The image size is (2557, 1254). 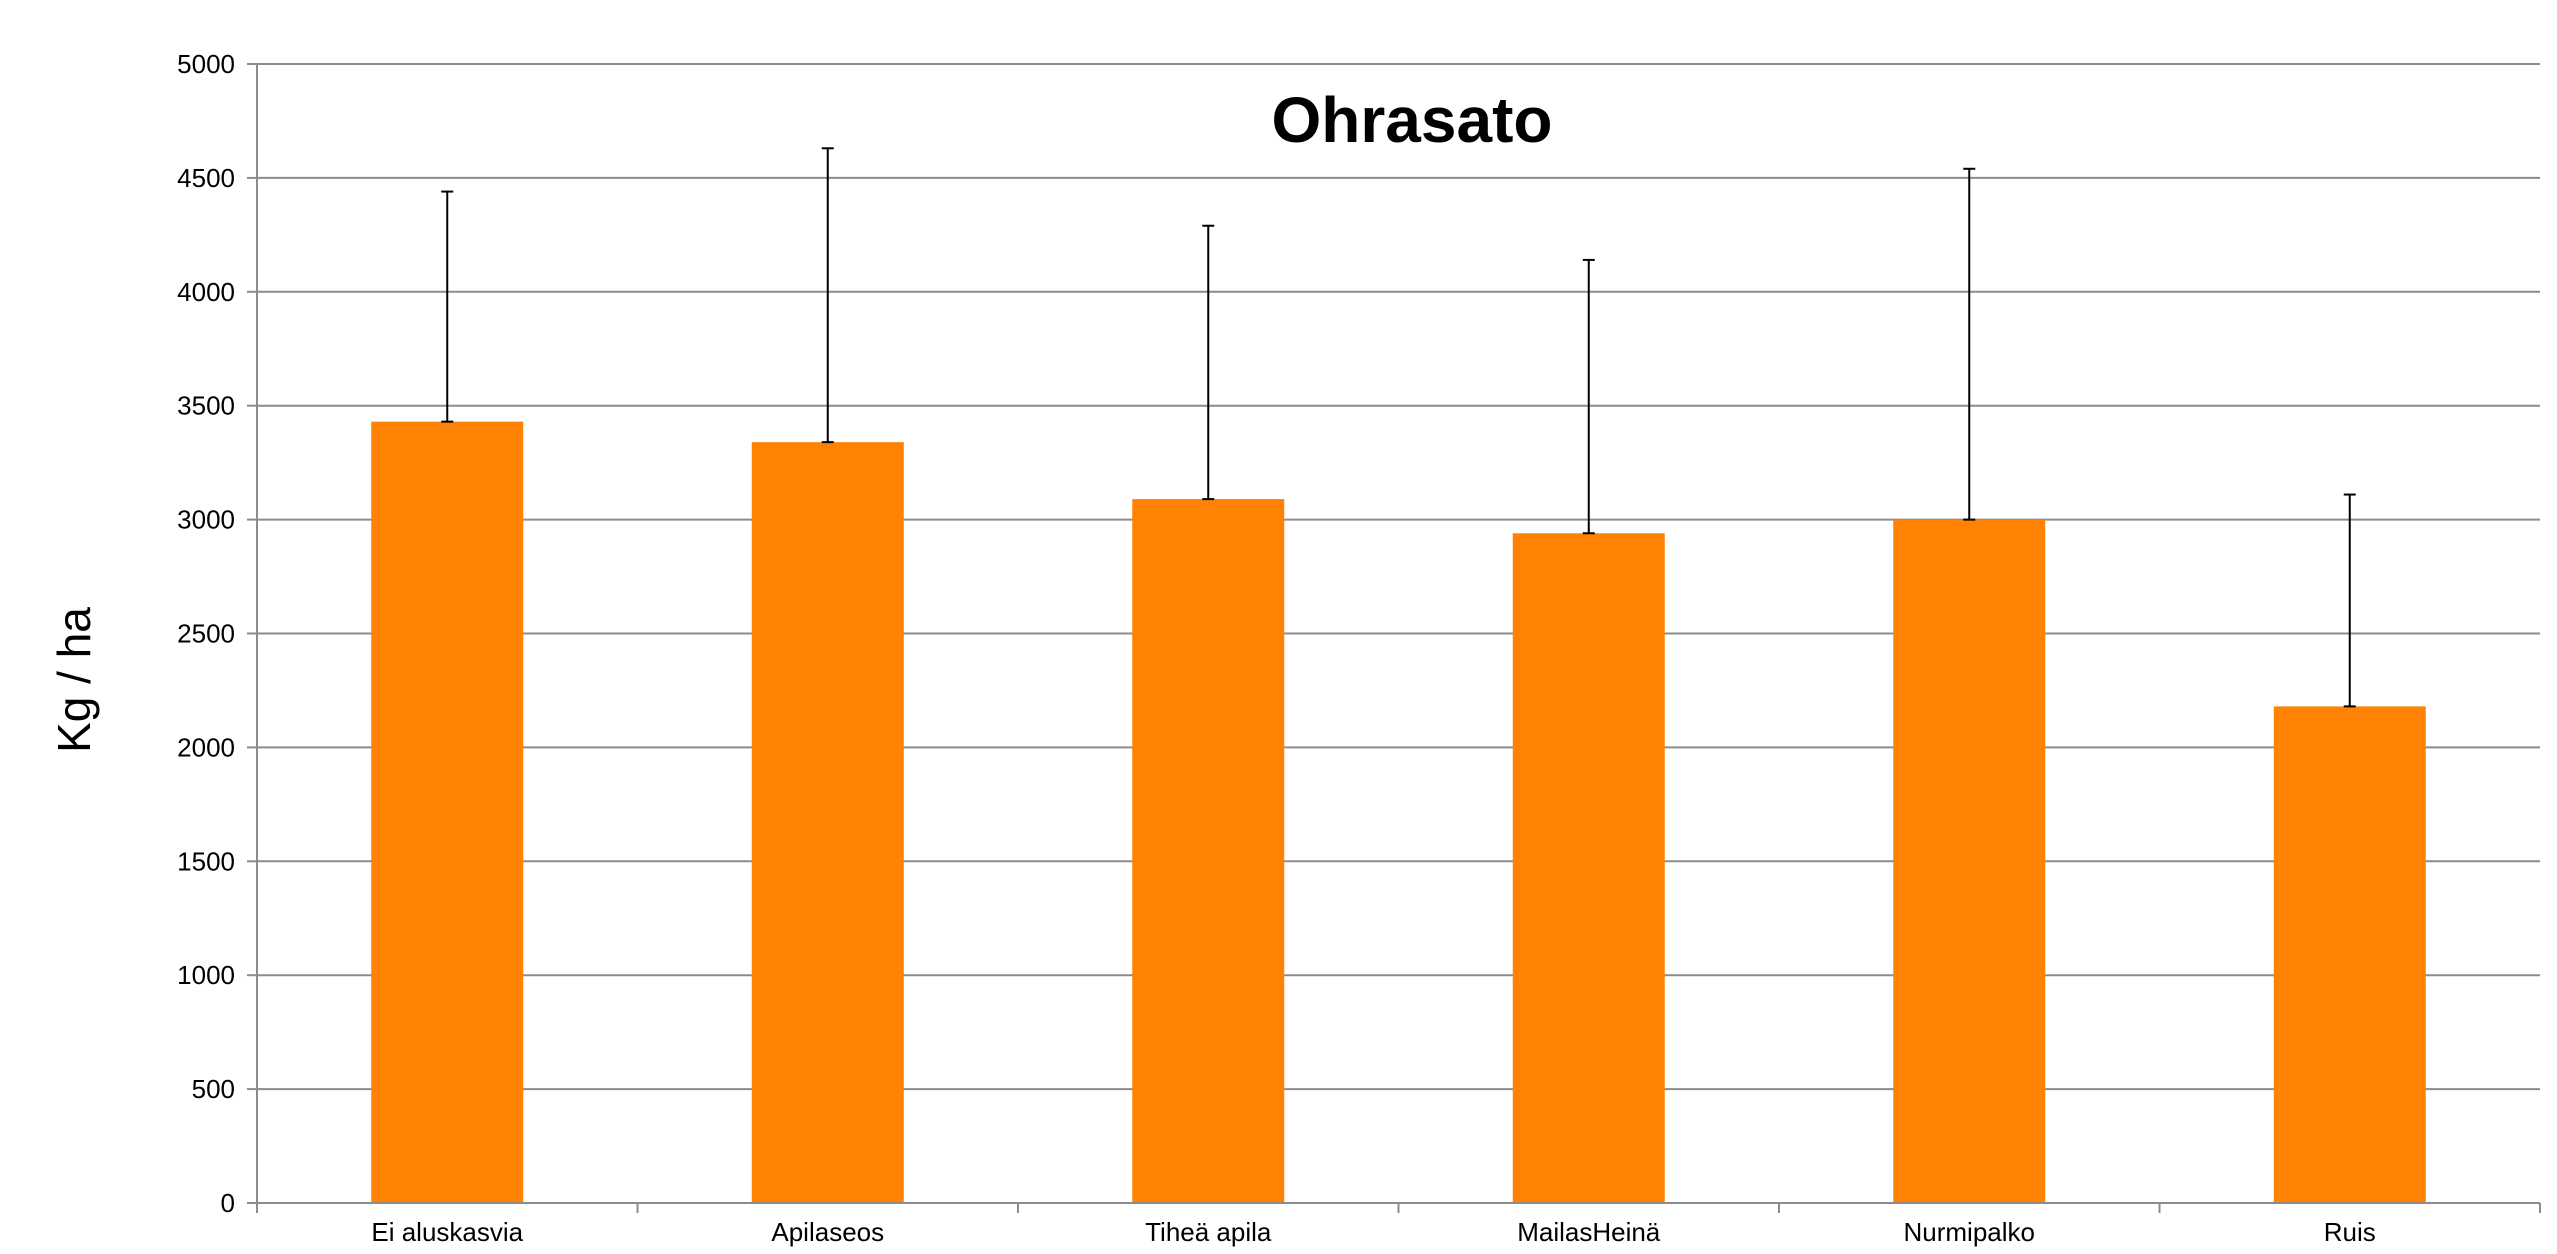 I want to click on x-category-label: Tiheä apila, so click(x=1208, y=1232).